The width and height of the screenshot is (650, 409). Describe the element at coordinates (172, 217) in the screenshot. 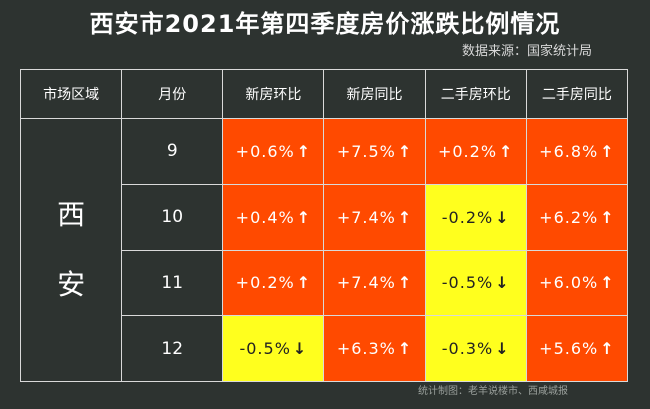

I see `month-cell: 10` at that location.